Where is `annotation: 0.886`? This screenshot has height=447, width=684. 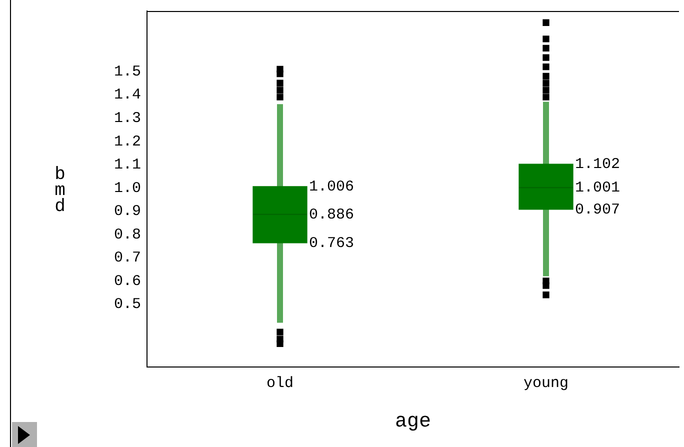
annotation: 0.886 is located at coordinates (331, 215).